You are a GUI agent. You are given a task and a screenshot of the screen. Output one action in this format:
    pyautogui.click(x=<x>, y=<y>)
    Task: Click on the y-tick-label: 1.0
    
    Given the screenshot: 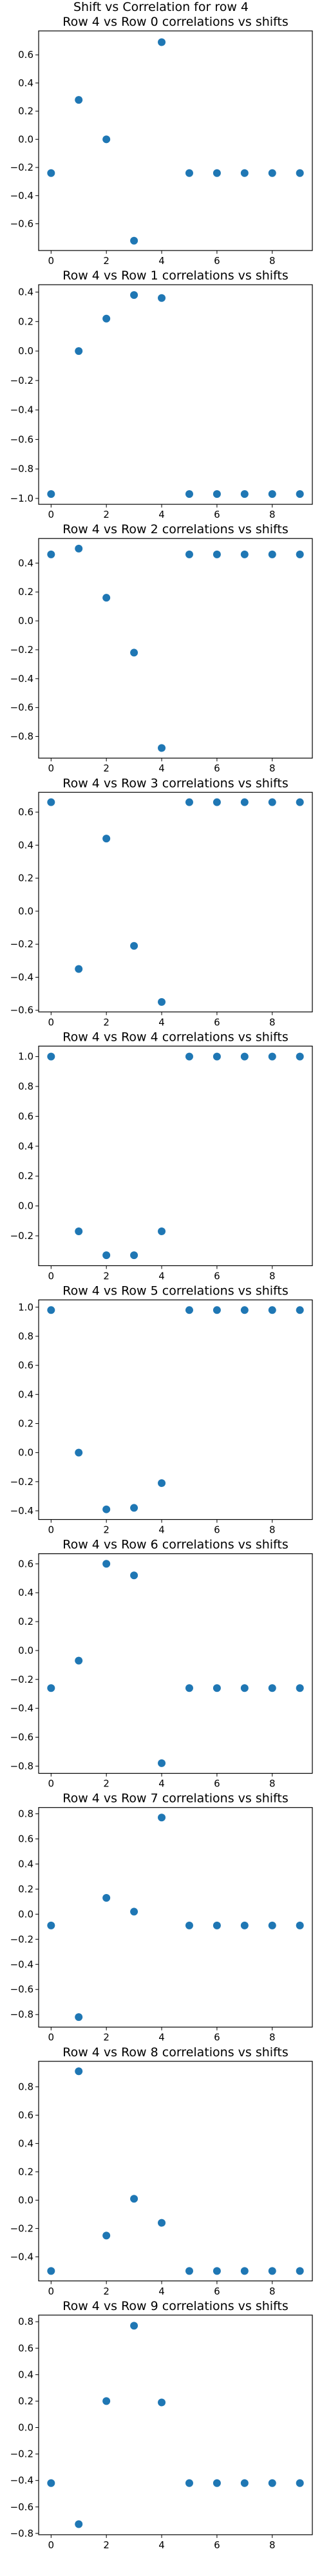 What is the action you would take?
    pyautogui.click(x=26, y=1057)
    